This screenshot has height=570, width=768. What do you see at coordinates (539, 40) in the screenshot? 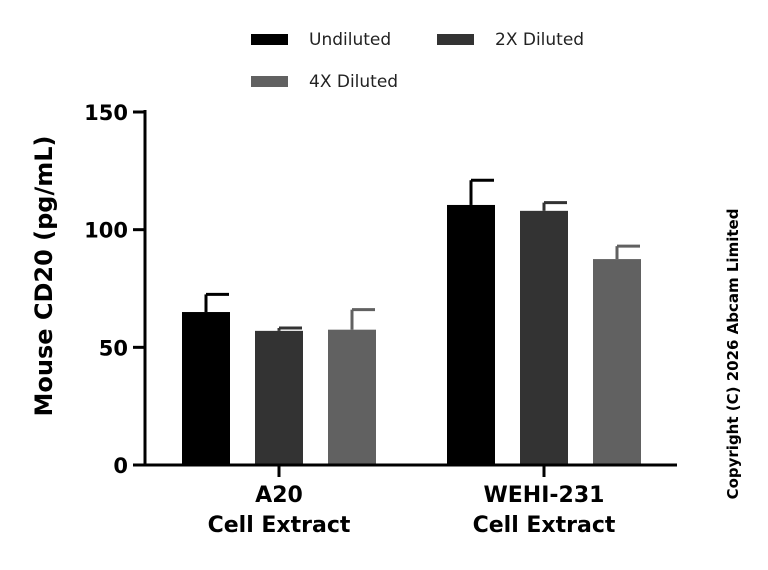
I see `legend-label: 2X Diluted` at bounding box center [539, 40].